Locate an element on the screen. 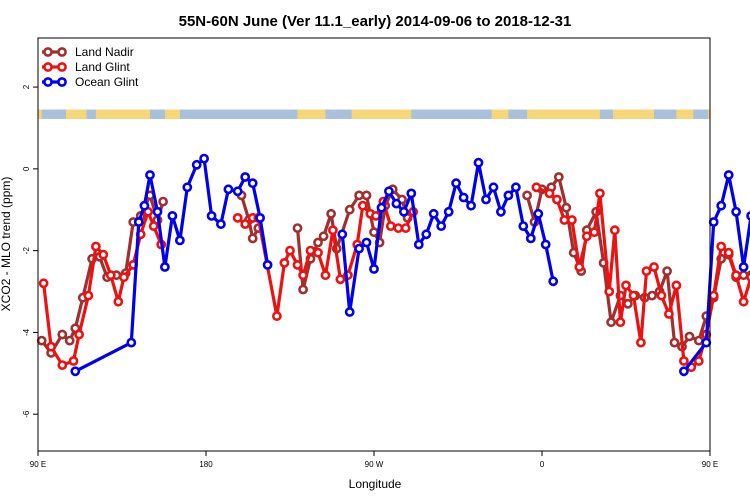 The width and height of the screenshot is (750, 500). legend-label: Ocean Glint is located at coordinates (107, 82).